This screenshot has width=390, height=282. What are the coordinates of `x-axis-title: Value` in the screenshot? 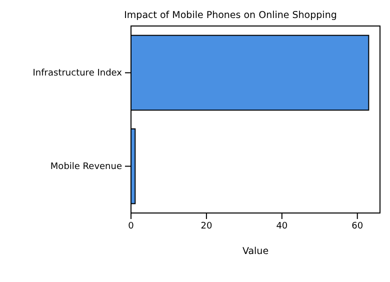 It's located at (255, 251).